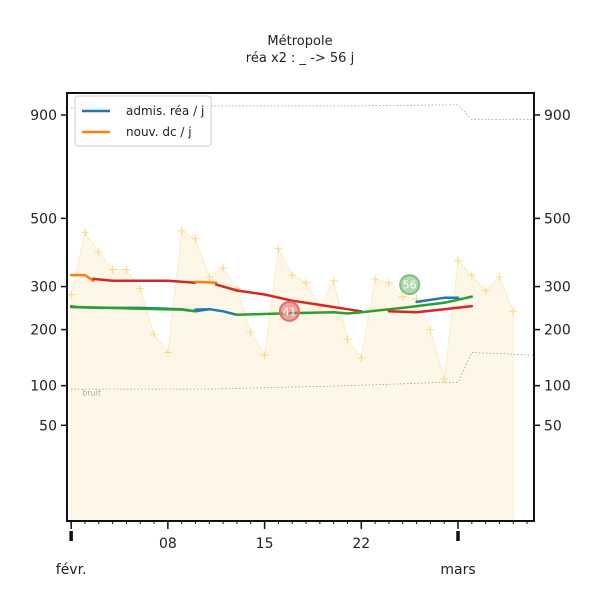 The height and width of the screenshot is (600, 600). What do you see at coordinates (43, 288) in the screenshot?
I see `y-tick-label-left: 300` at bounding box center [43, 288].